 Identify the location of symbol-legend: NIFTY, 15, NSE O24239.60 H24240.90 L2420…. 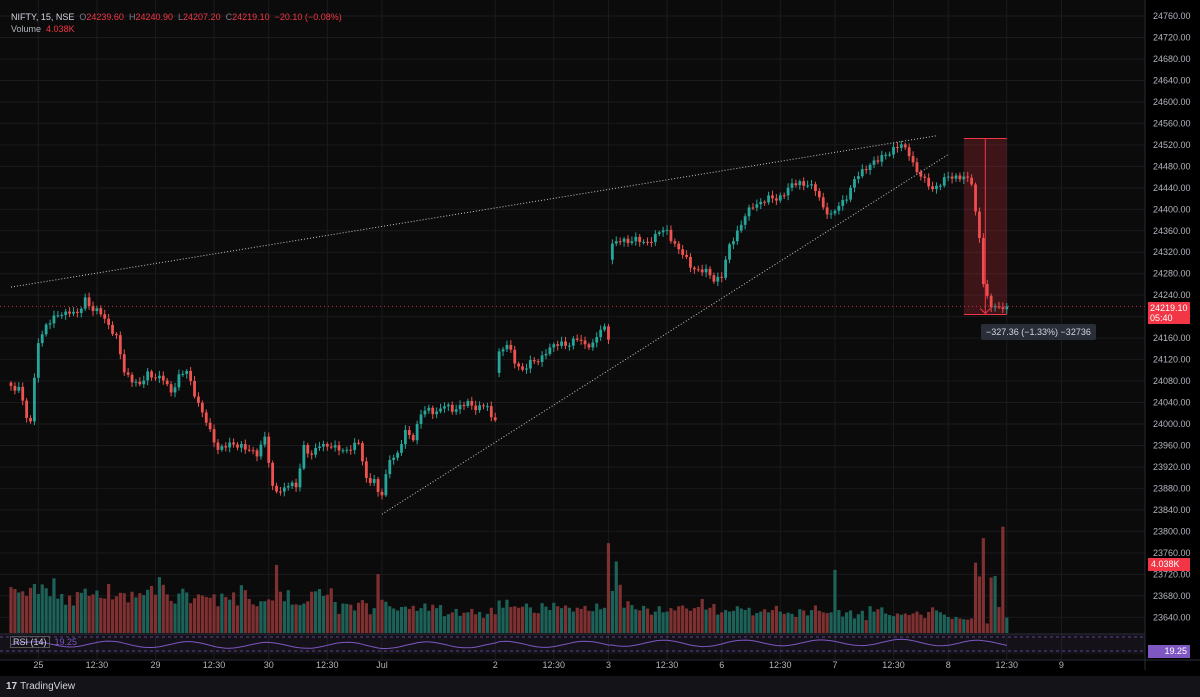
(176, 17).